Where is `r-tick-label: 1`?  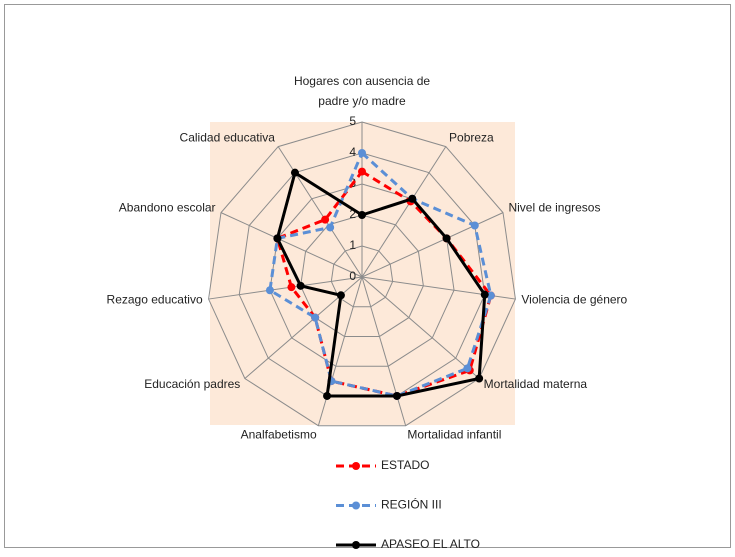
r-tick-label: 1 is located at coordinates (352, 245).